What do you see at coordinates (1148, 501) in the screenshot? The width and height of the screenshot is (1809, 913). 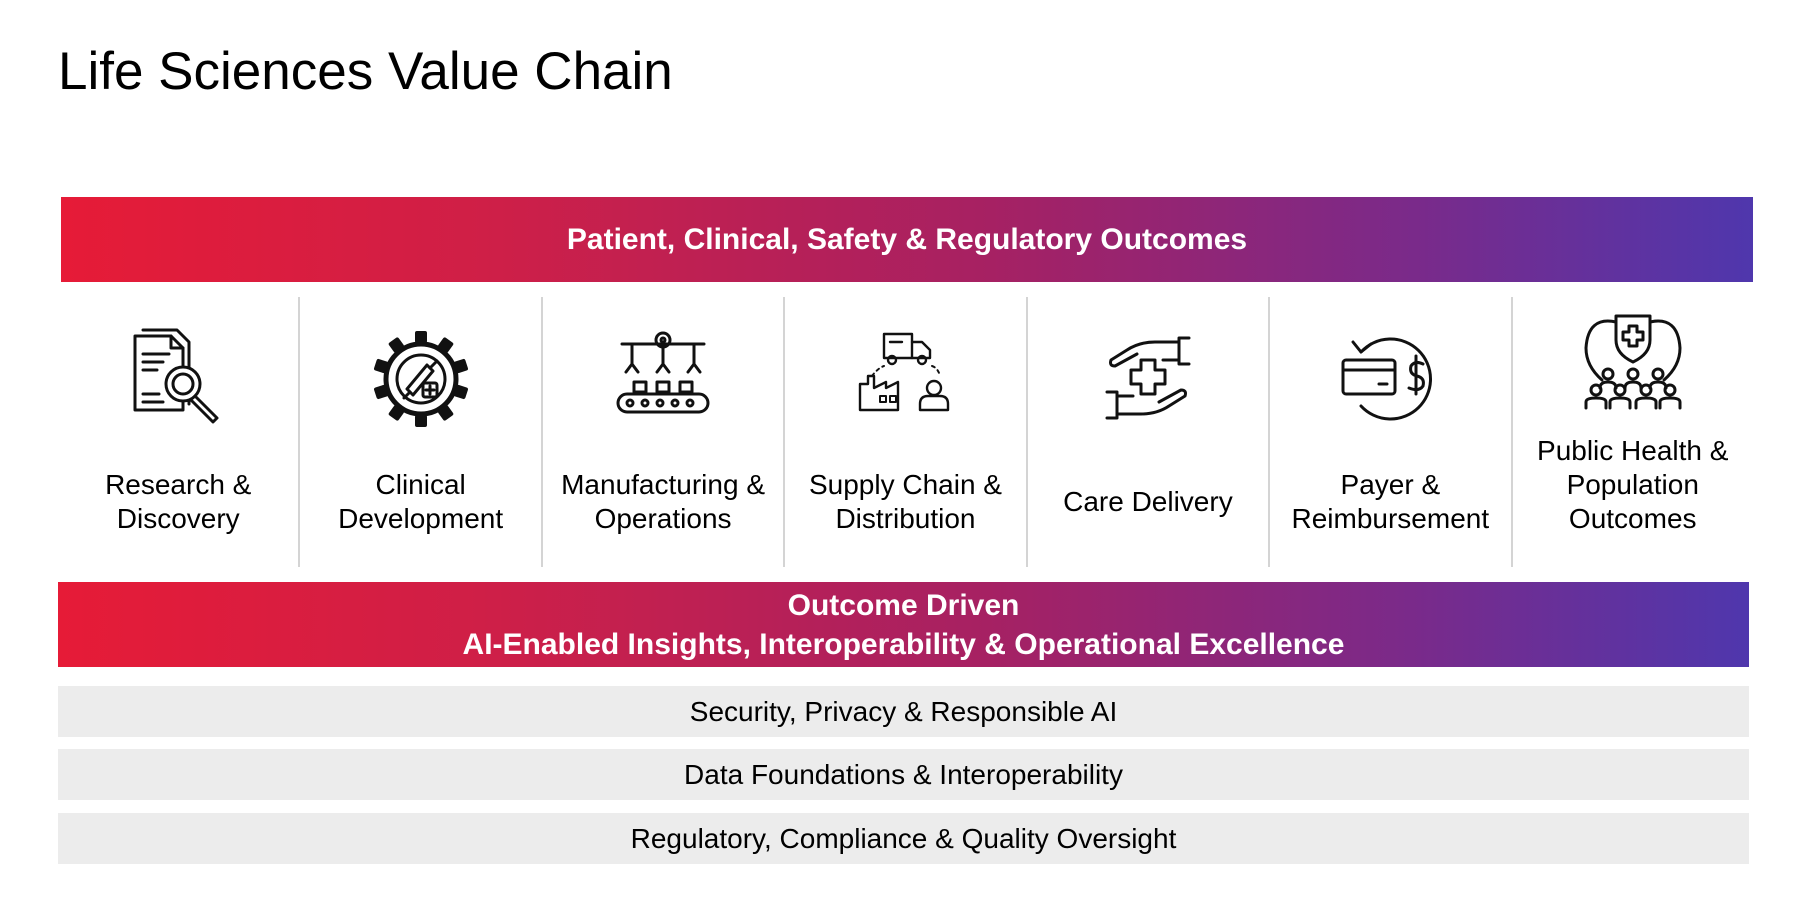 I see `stage-label: Care Delivery` at bounding box center [1148, 501].